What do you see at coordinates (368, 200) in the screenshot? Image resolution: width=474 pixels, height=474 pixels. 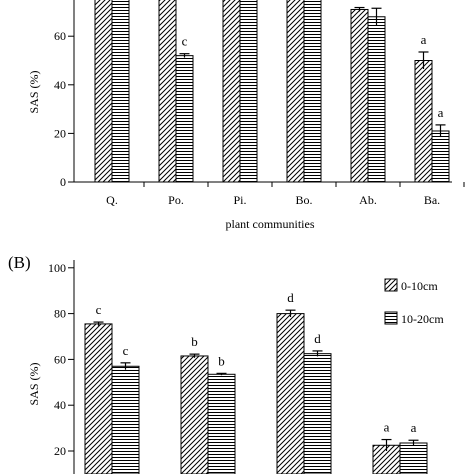 I see `x-tick-label: Ab.` at bounding box center [368, 200].